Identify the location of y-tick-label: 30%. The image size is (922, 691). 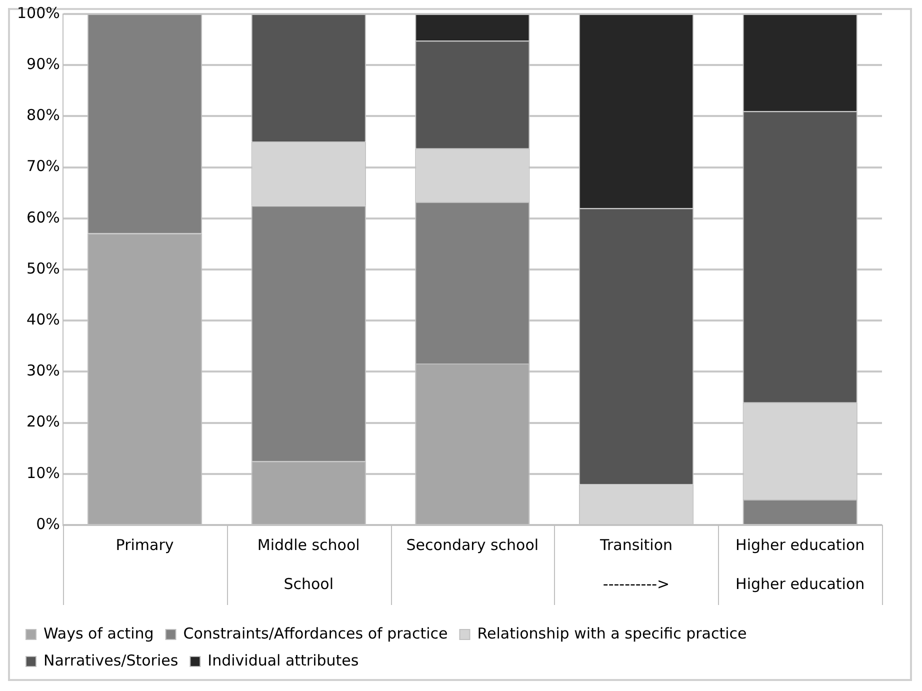
(43, 371).